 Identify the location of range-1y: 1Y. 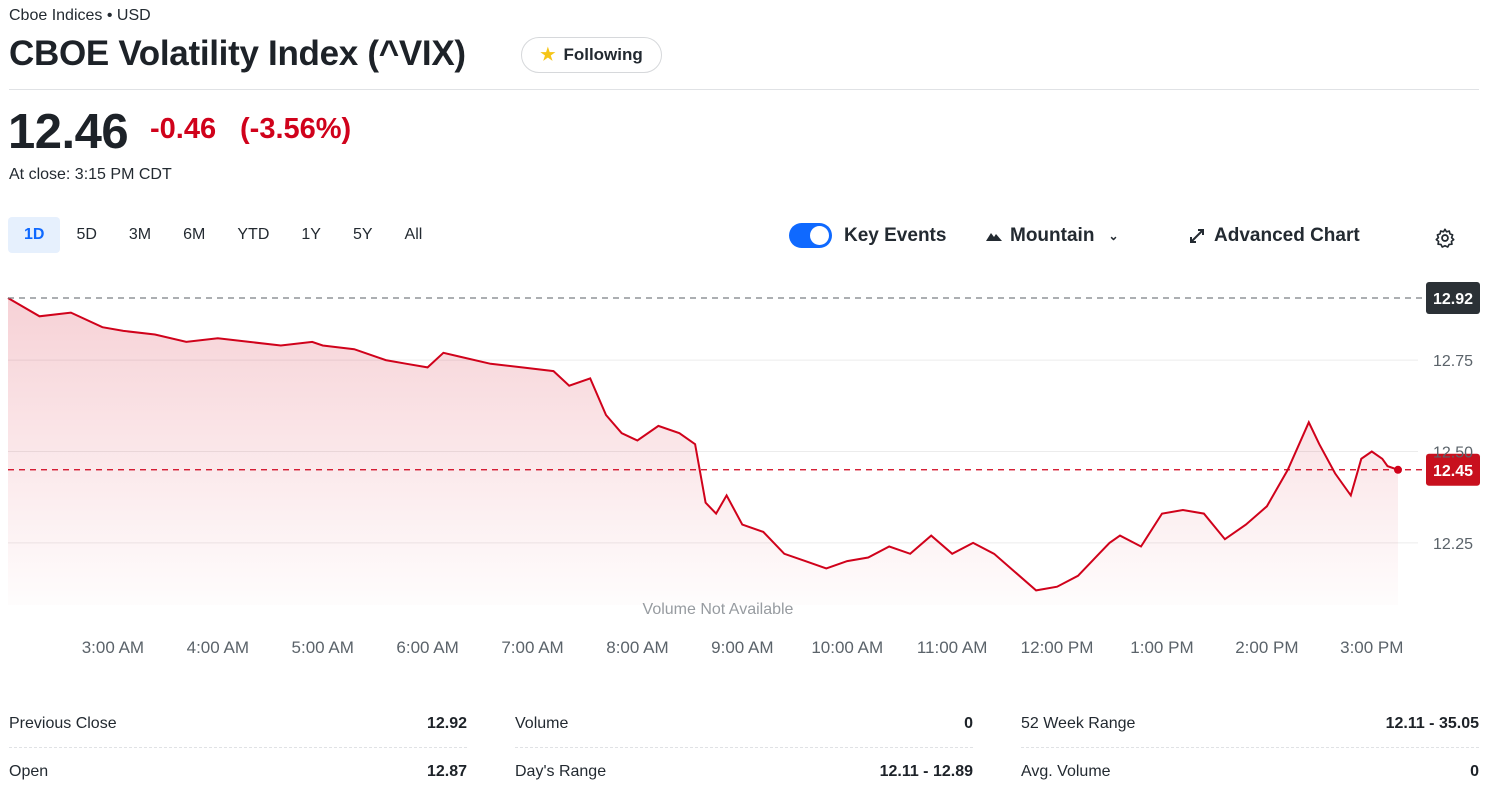
(311, 234).